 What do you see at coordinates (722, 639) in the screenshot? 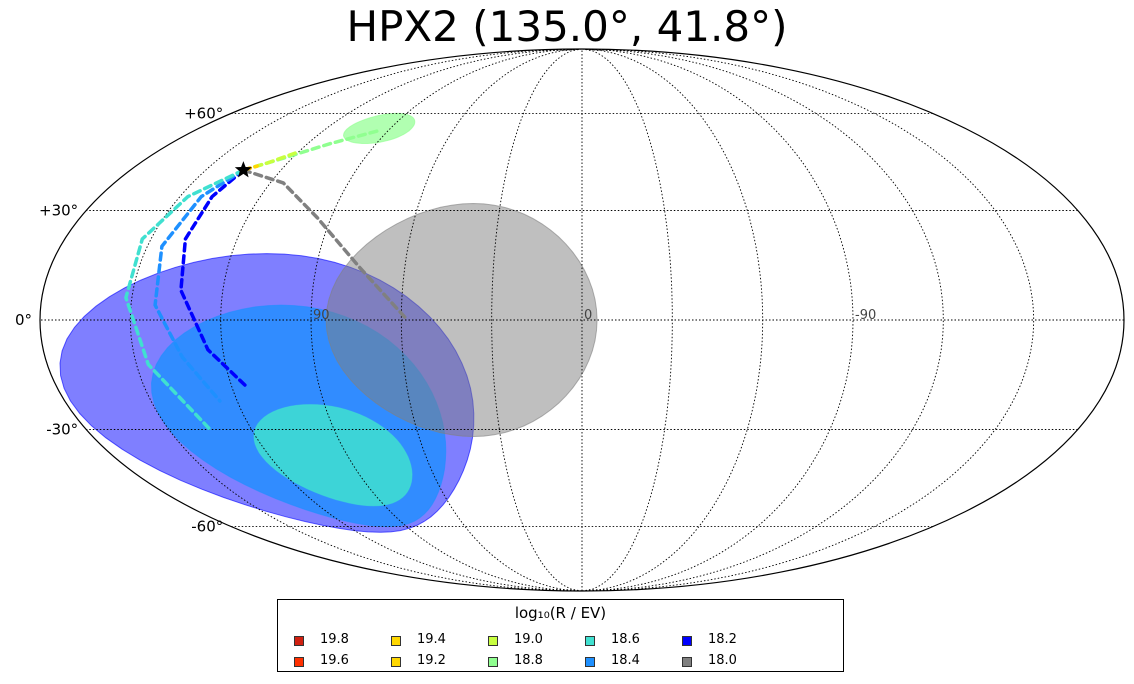
I see `legend-label: 18.2` at bounding box center [722, 639].